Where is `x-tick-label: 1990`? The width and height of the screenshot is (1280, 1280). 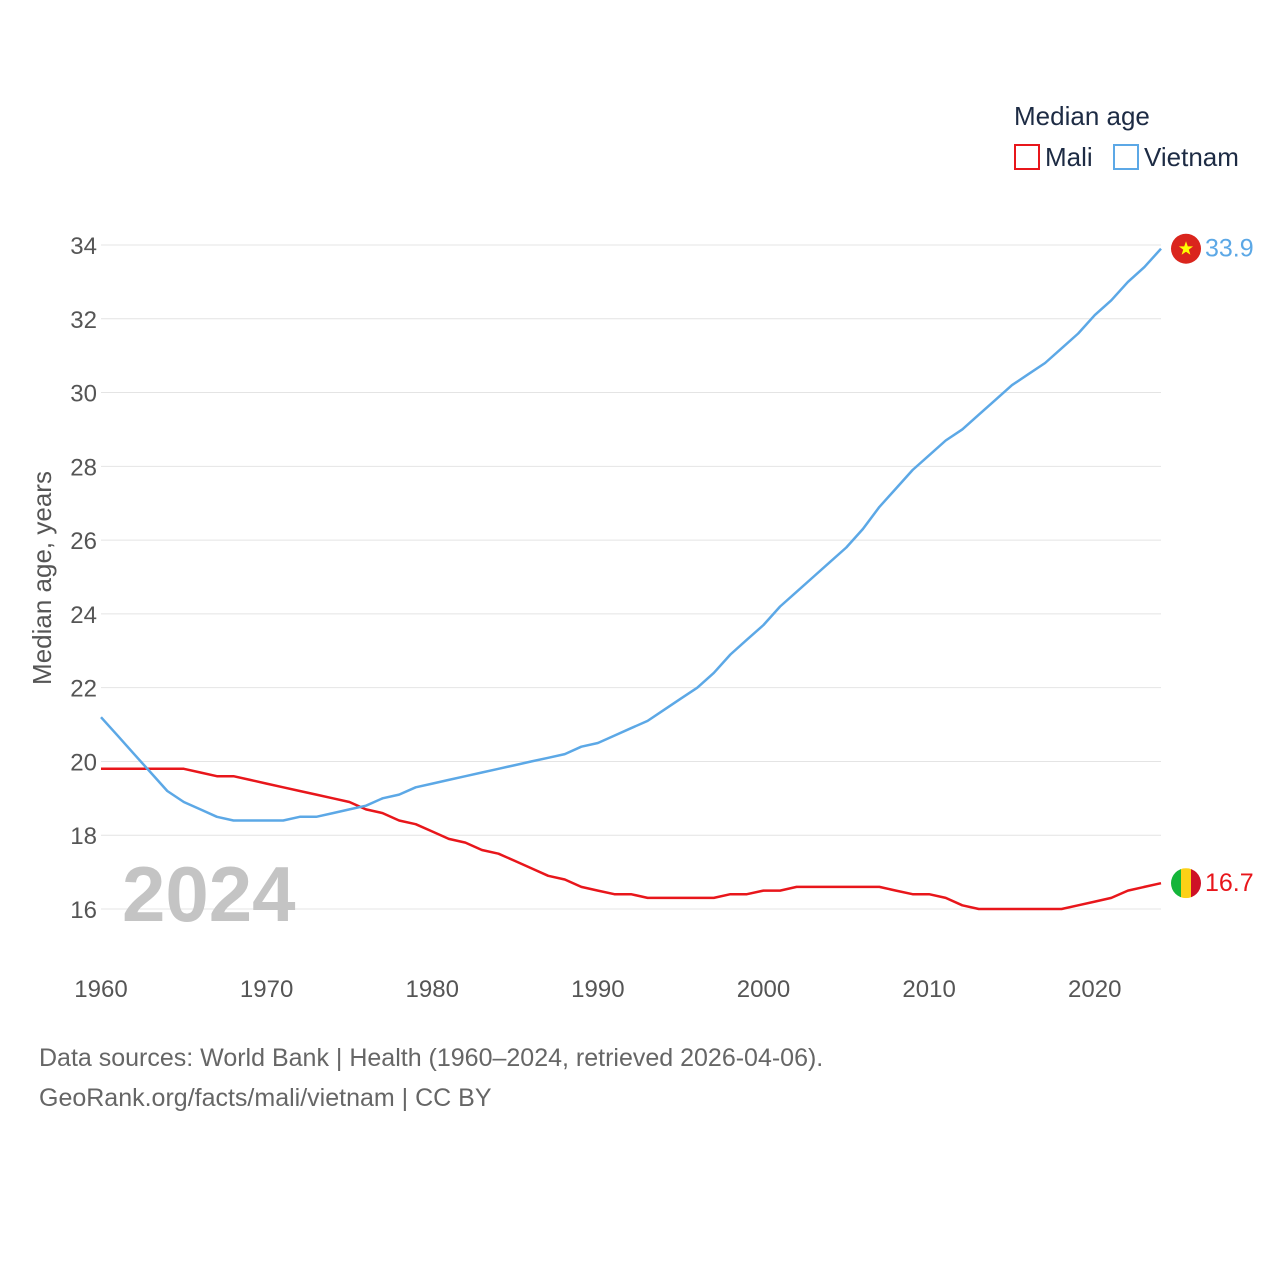 x-tick-label: 1990 is located at coordinates (597, 989).